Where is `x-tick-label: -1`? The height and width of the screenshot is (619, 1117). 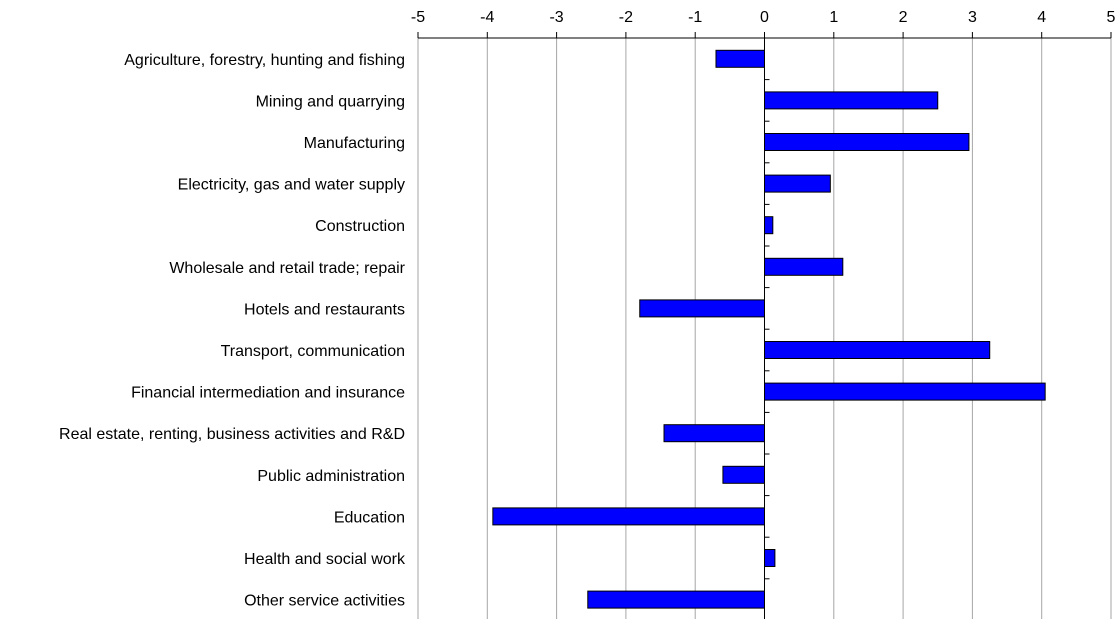 x-tick-label: -1 is located at coordinates (695, 17).